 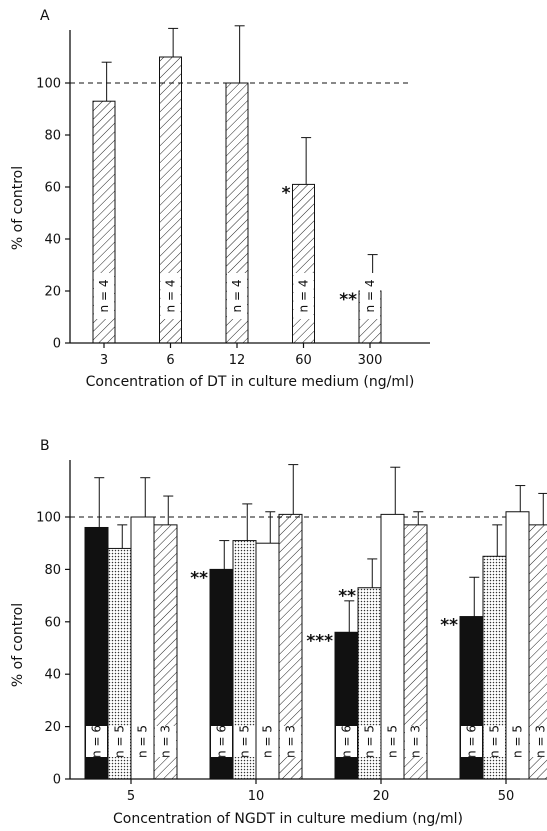 What do you see at coordinates (256, 796) in the screenshot?
I see `x-tick-label: 10` at bounding box center [256, 796].